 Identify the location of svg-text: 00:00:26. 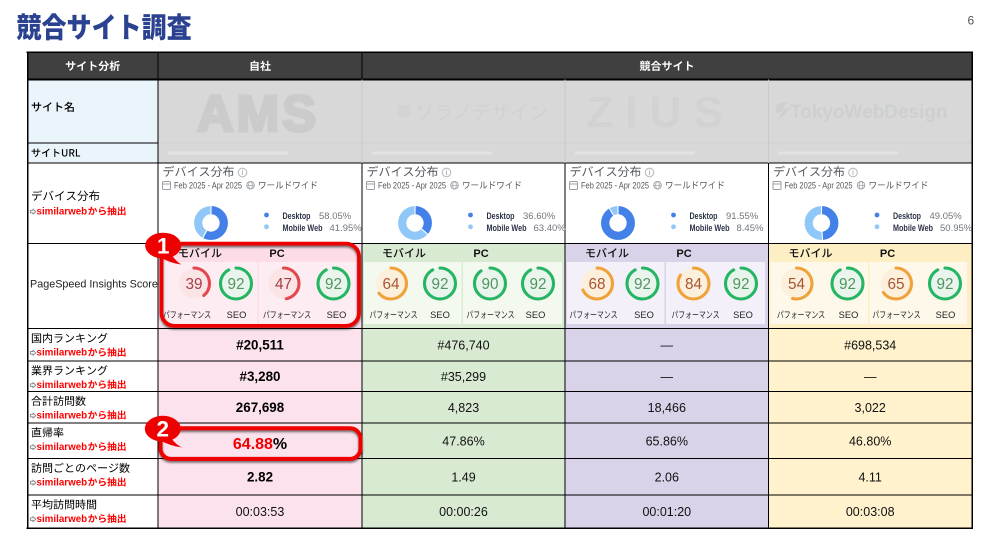
(463, 512).